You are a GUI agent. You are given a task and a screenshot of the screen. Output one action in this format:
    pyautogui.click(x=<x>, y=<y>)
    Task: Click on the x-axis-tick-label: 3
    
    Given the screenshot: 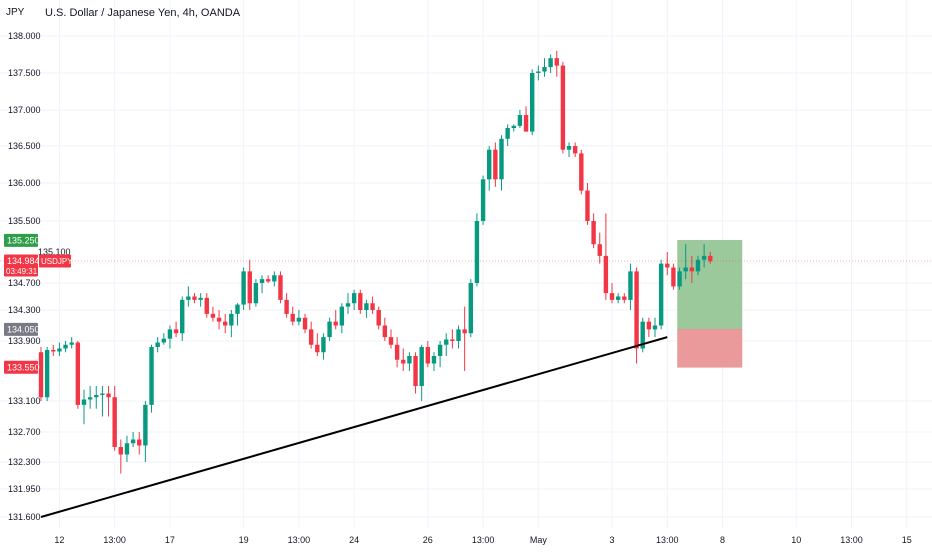 What is the action you would take?
    pyautogui.click(x=612, y=540)
    